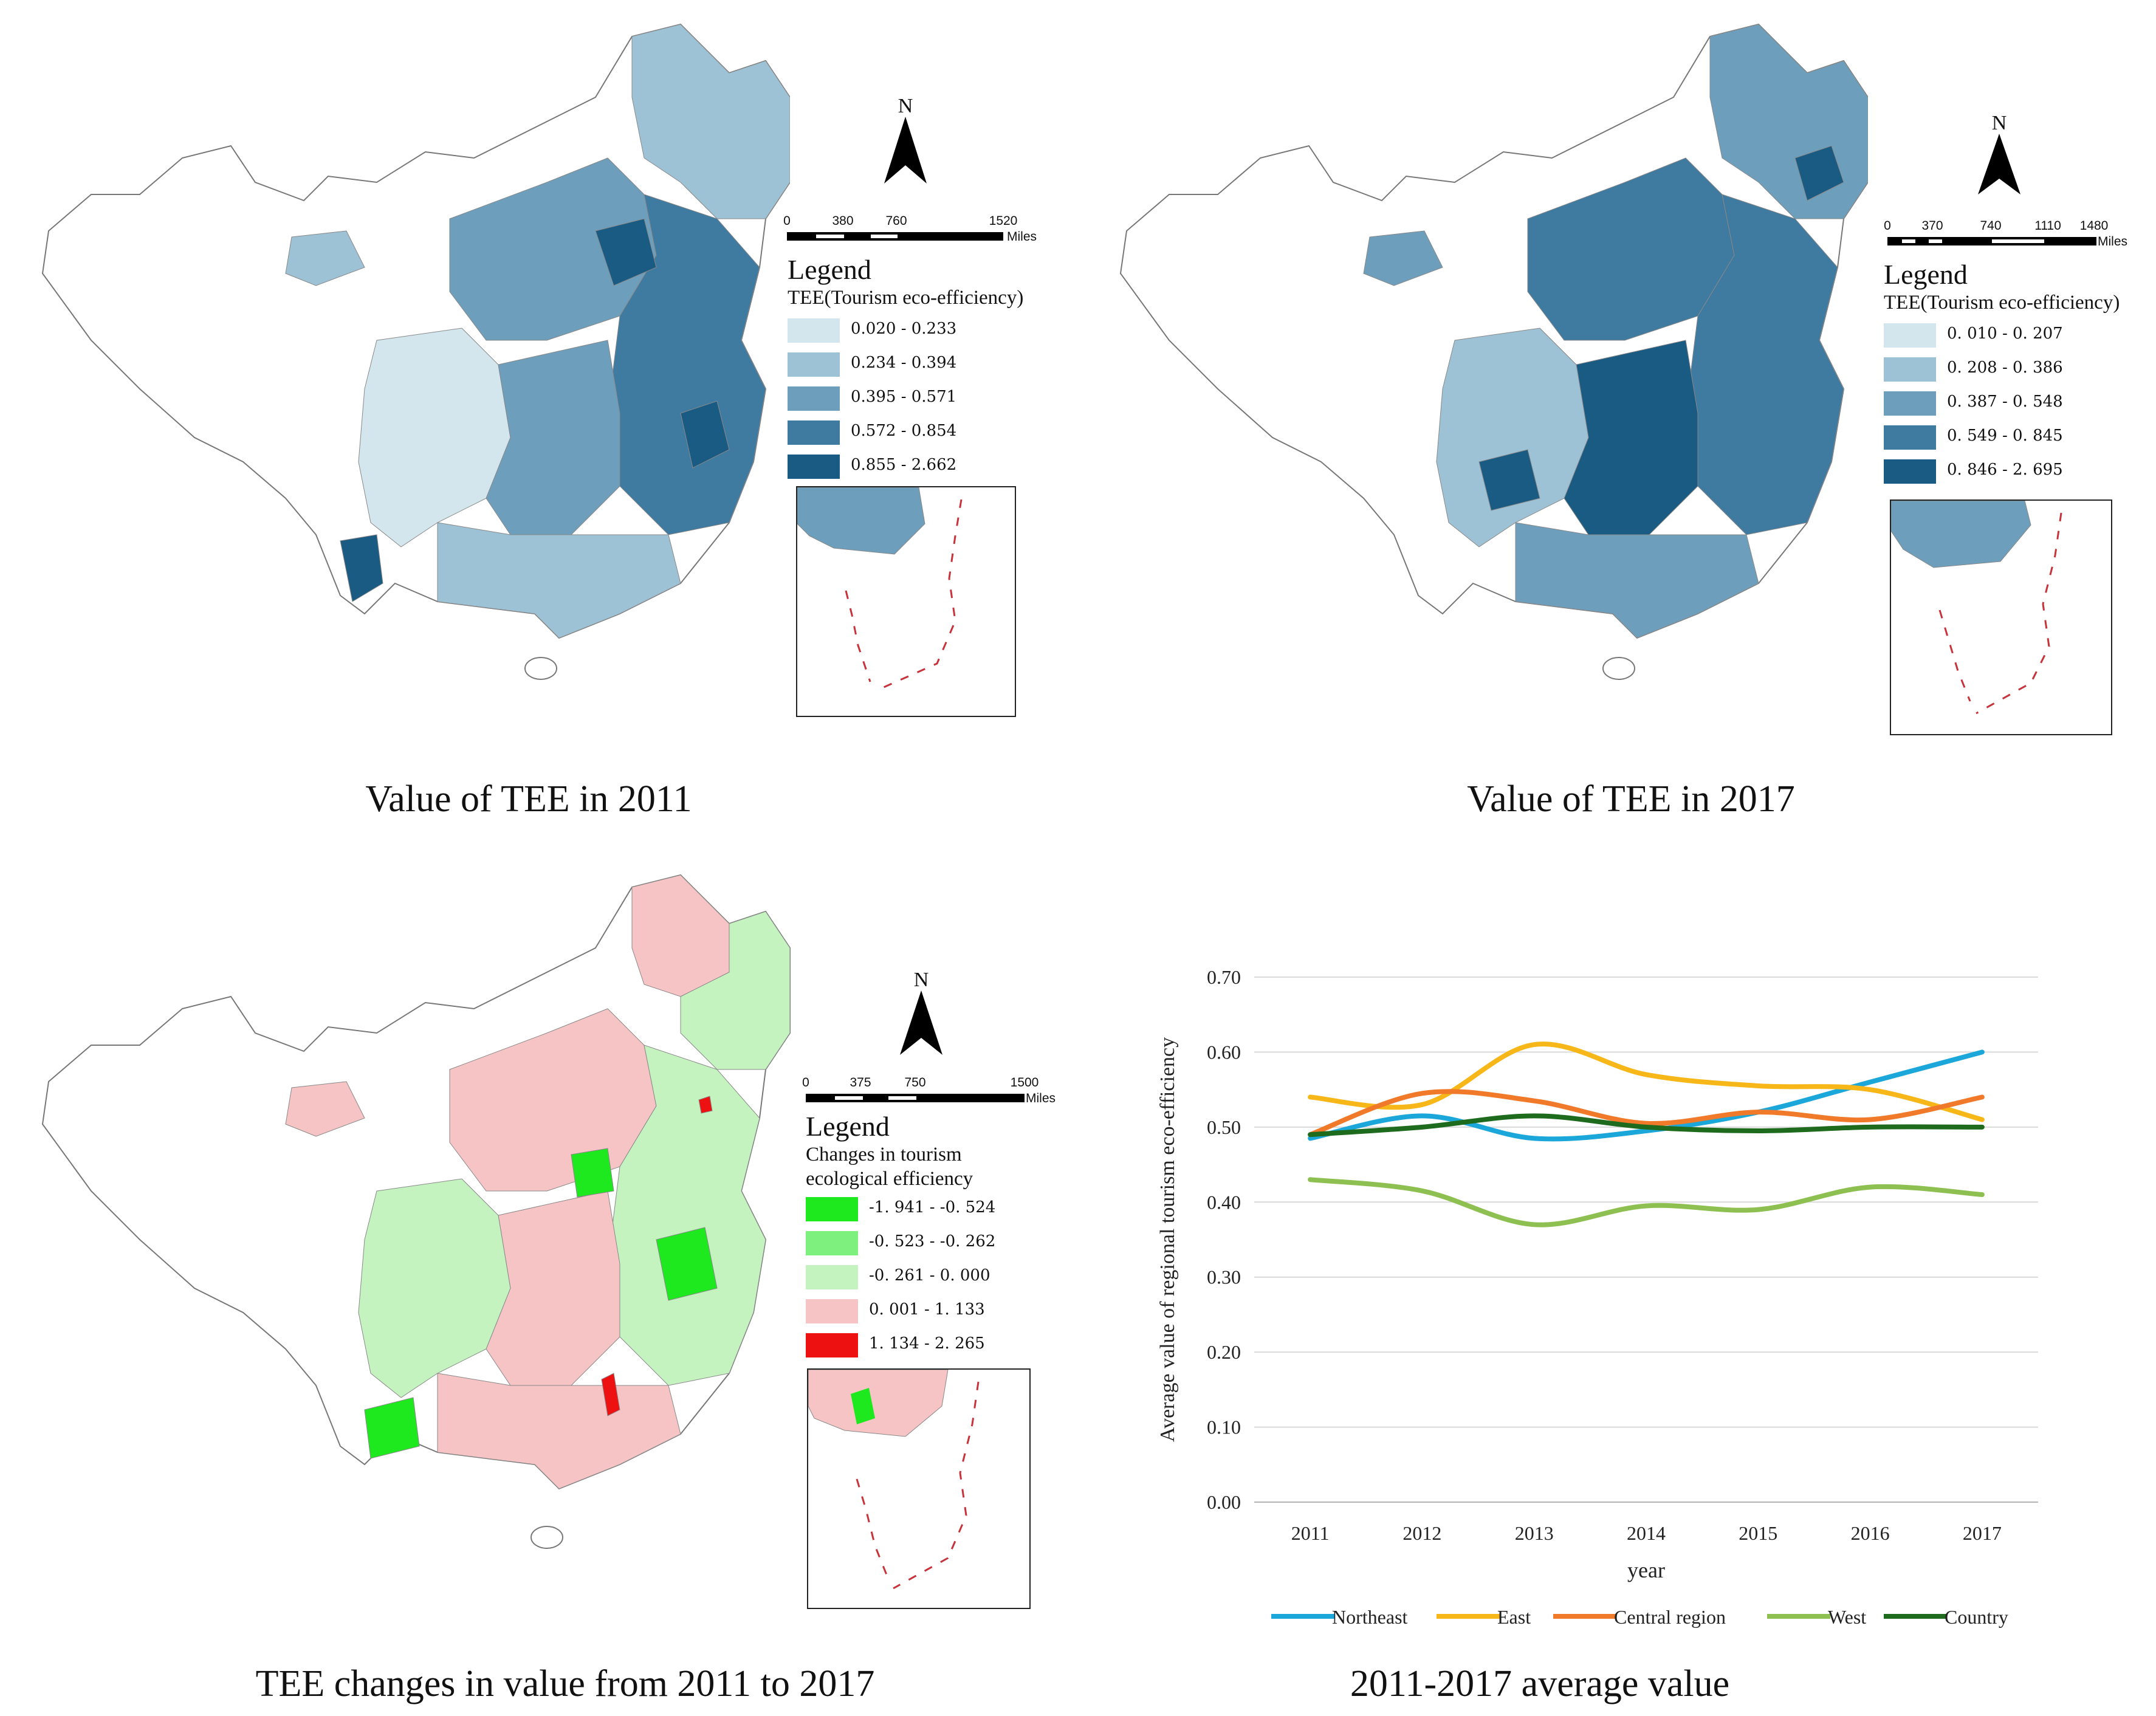 This screenshot has width=2156, height=1716. What do you see at coordinates (1534, 1533) in the screenshot?
I see `x-tick-label: 2013` at bounding box center [1534, 1533].